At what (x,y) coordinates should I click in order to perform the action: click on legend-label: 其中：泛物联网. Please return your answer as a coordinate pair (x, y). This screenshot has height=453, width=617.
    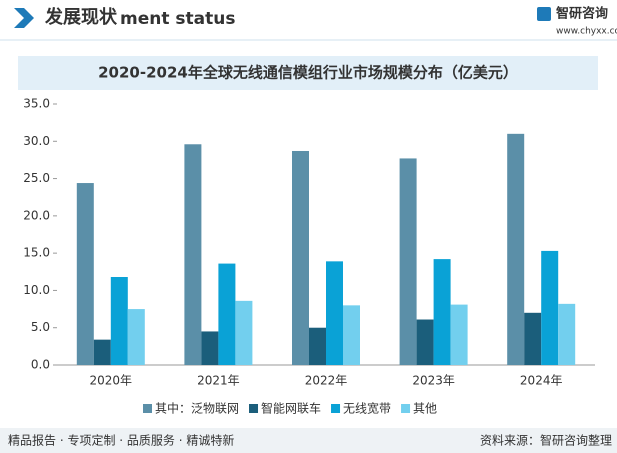
    Looking at the image, I should click on (197, 408).